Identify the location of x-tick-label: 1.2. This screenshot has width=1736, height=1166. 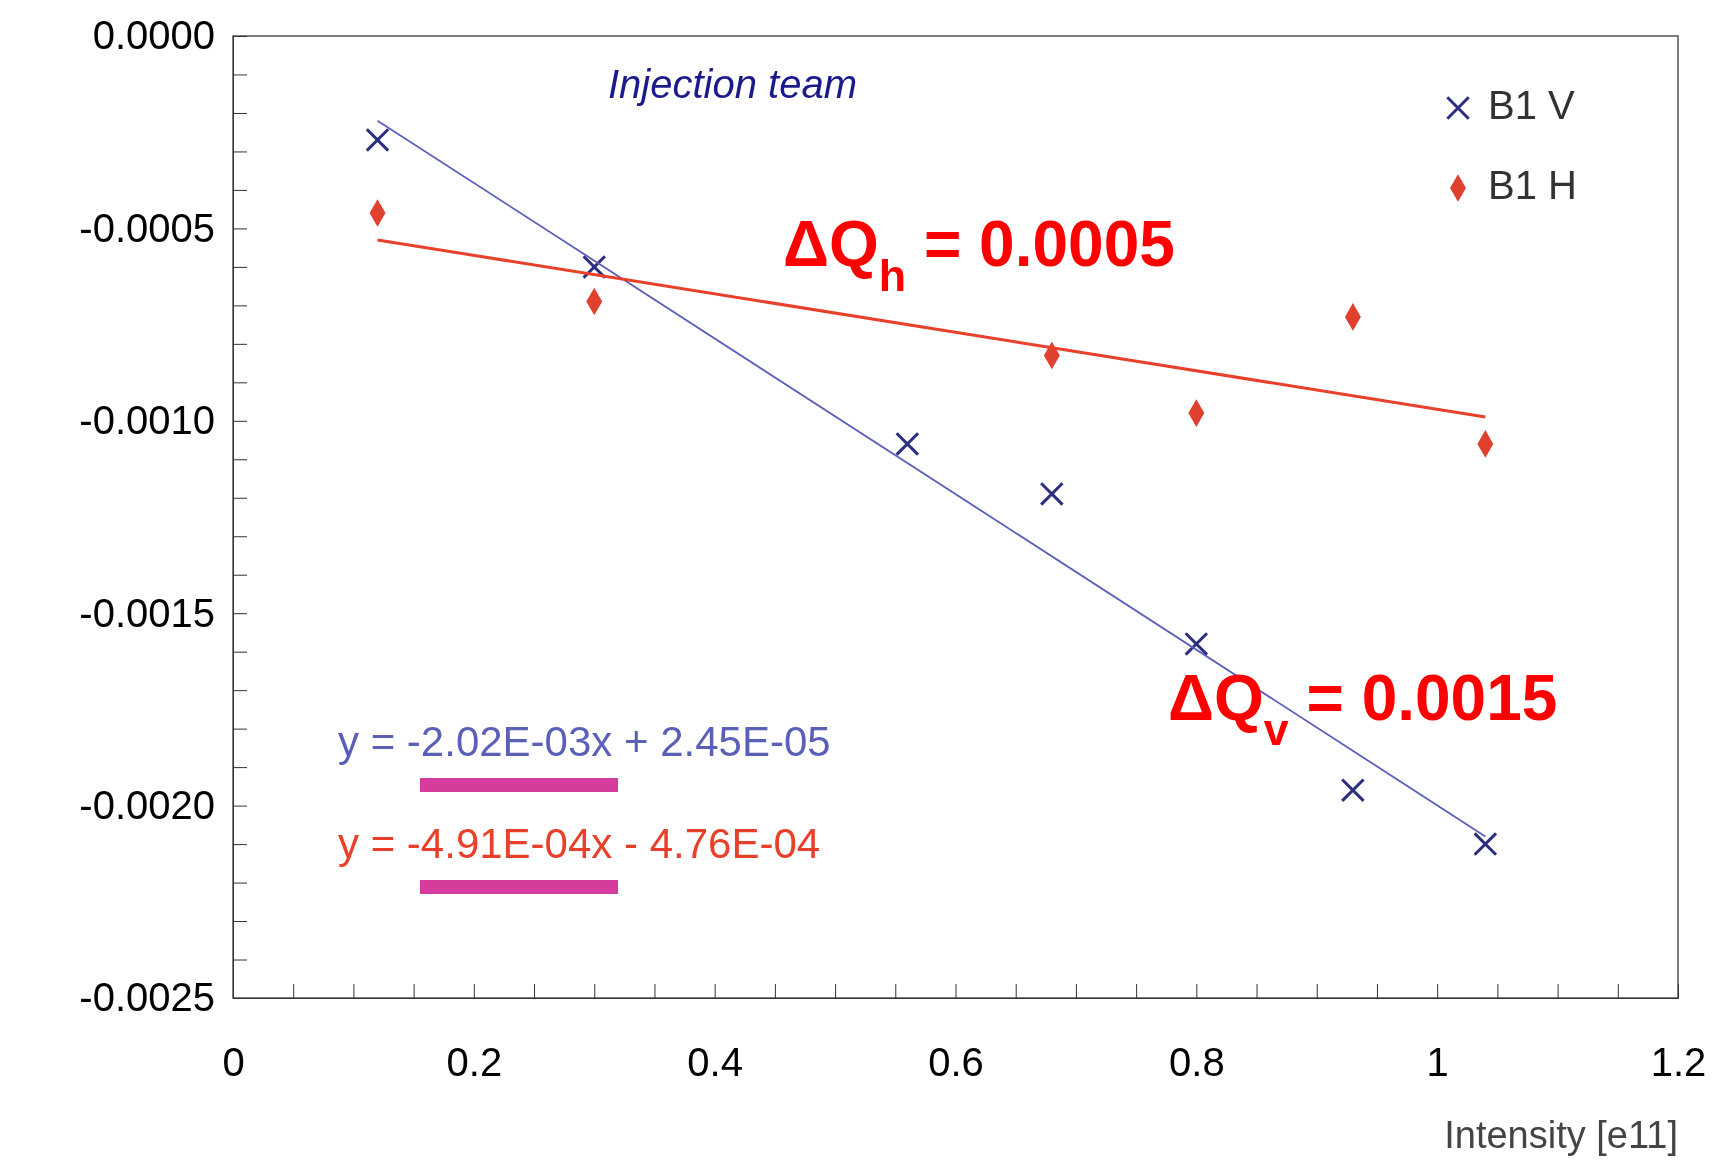
(1678, 1062).